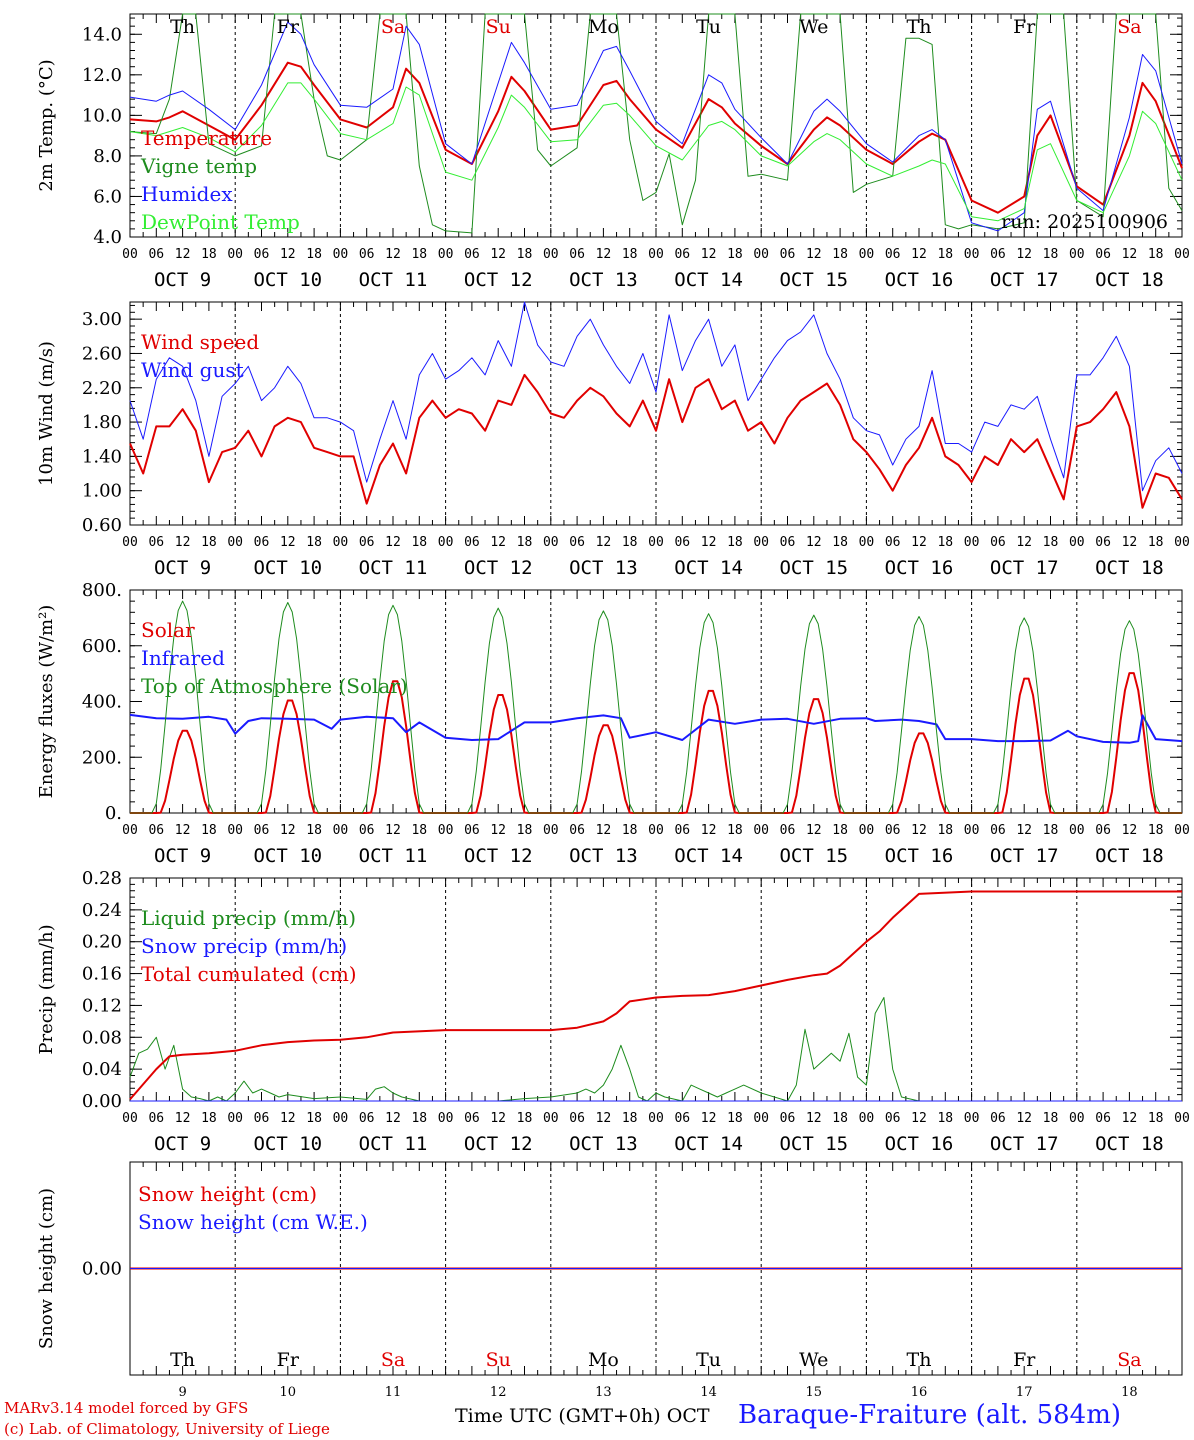 The height and width of the screenshot is (1440, 1194). What do you see at coordinates (656, 707) in the screenshot?
I see `series-line-top-of-atmosphere-solar-` at bounding box center [656, 707].